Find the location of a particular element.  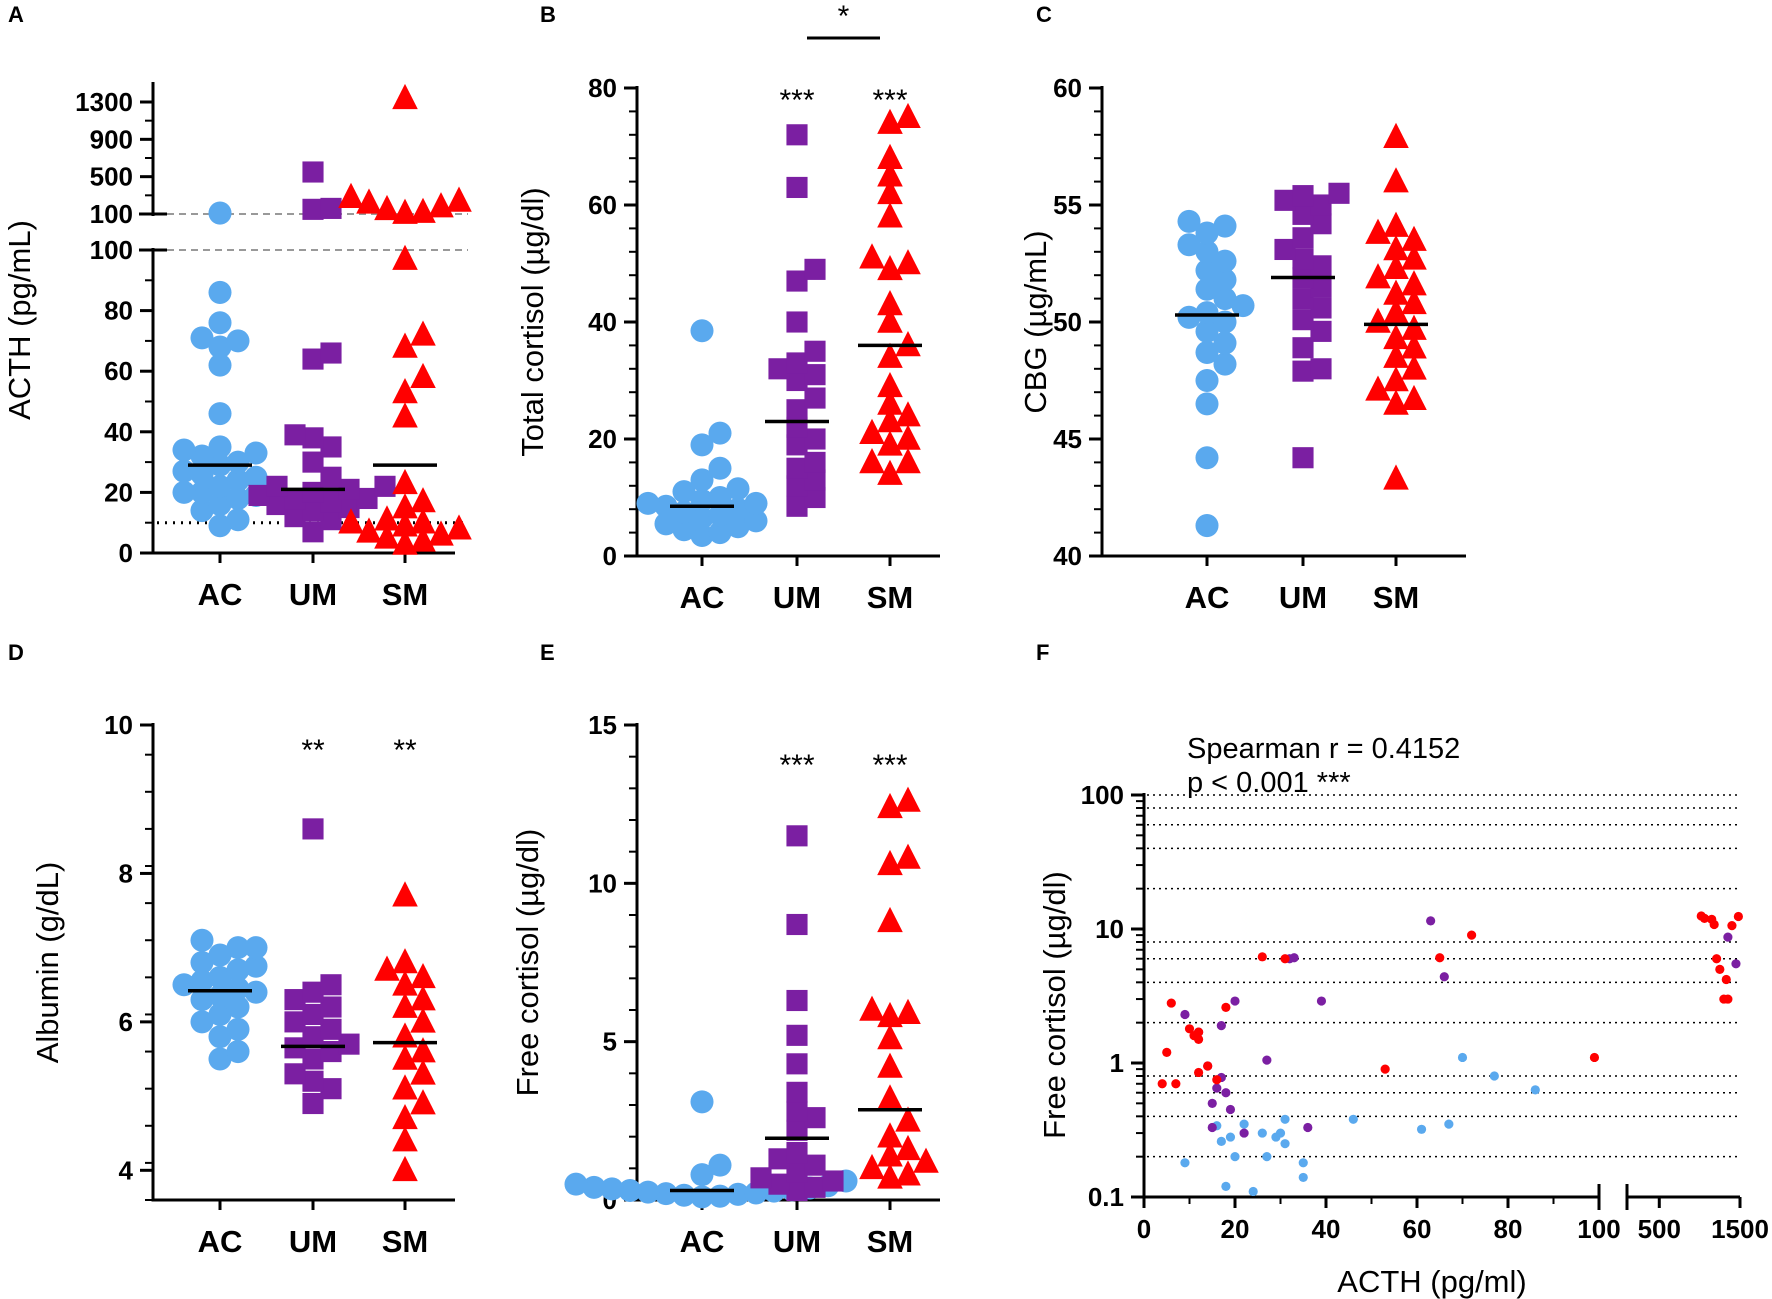

x-axis-label-F: ACTH (pg/ml) is located at coordinates (1431, 1281).